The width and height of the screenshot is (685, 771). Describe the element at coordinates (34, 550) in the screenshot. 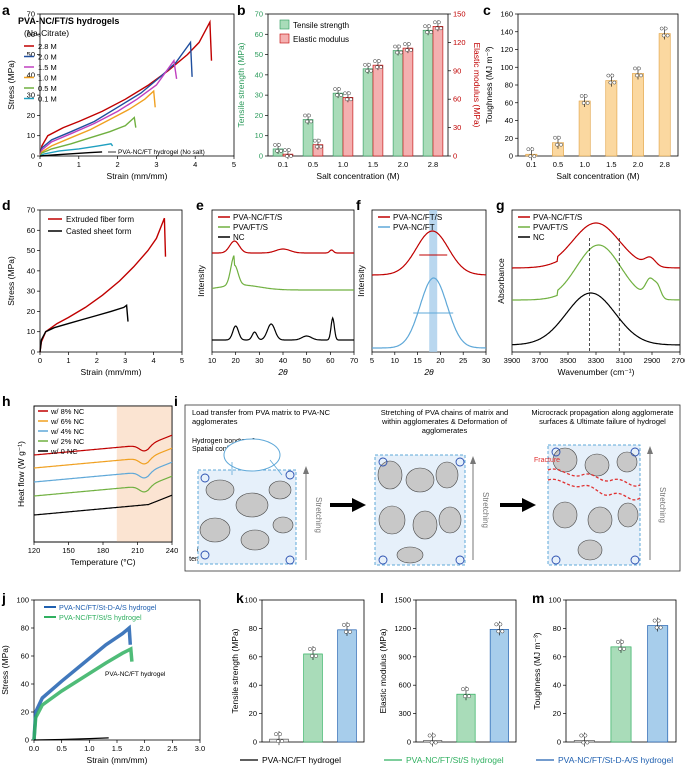

I see `x-tick-label: 120` at that location.